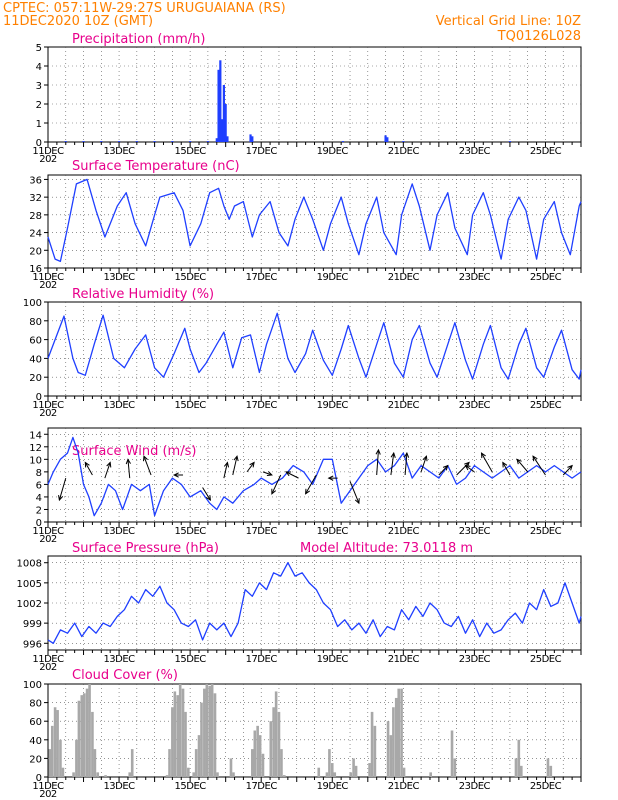 This screenshot has width=618, height=800. What do you see at coordinates (39, 124) in the screenshot?
I see `y-tick-label: 1` at bounding box center [39, 124].